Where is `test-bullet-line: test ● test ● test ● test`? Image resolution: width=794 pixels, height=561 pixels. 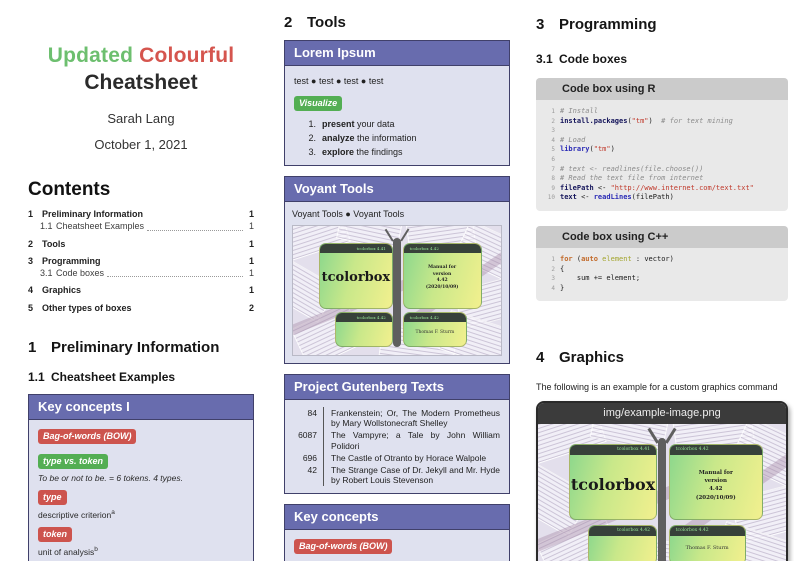 test-bullet-line: test ● test ● test ● test is located at coordinates (339, 81).